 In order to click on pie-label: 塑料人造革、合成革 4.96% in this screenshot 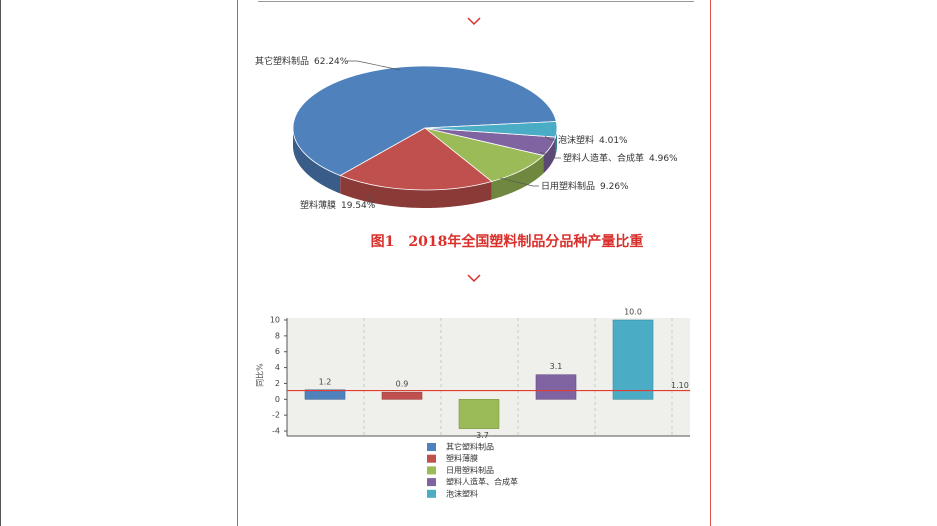, I will do `click(620, 158)`.